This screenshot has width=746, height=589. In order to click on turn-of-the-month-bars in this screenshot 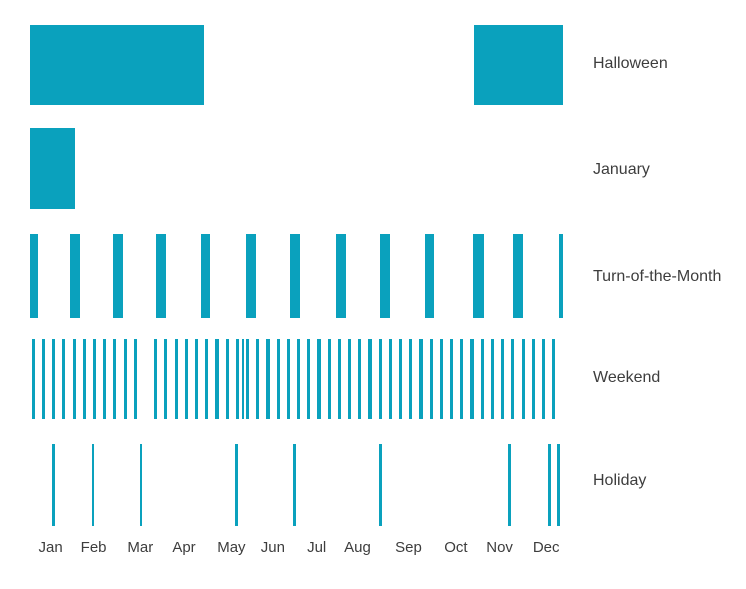, I will do `click(373, 276)`.